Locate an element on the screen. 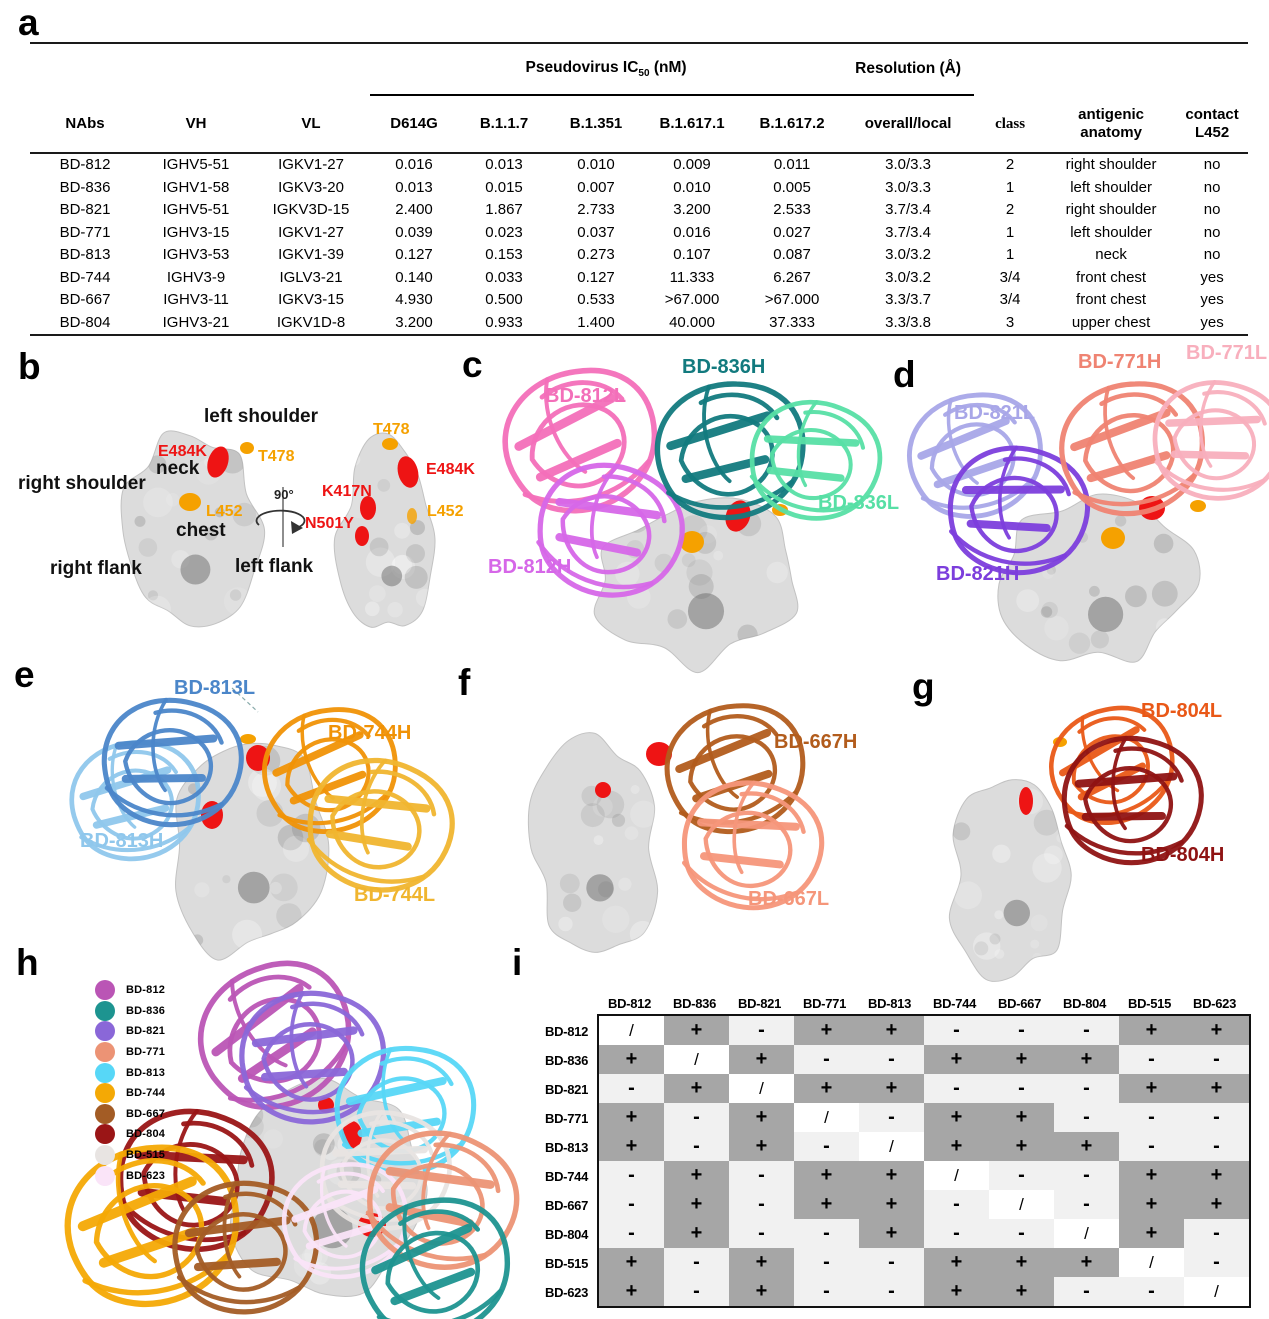  matrix-row-header: BD-623 is located at coordinates (566, 1292).